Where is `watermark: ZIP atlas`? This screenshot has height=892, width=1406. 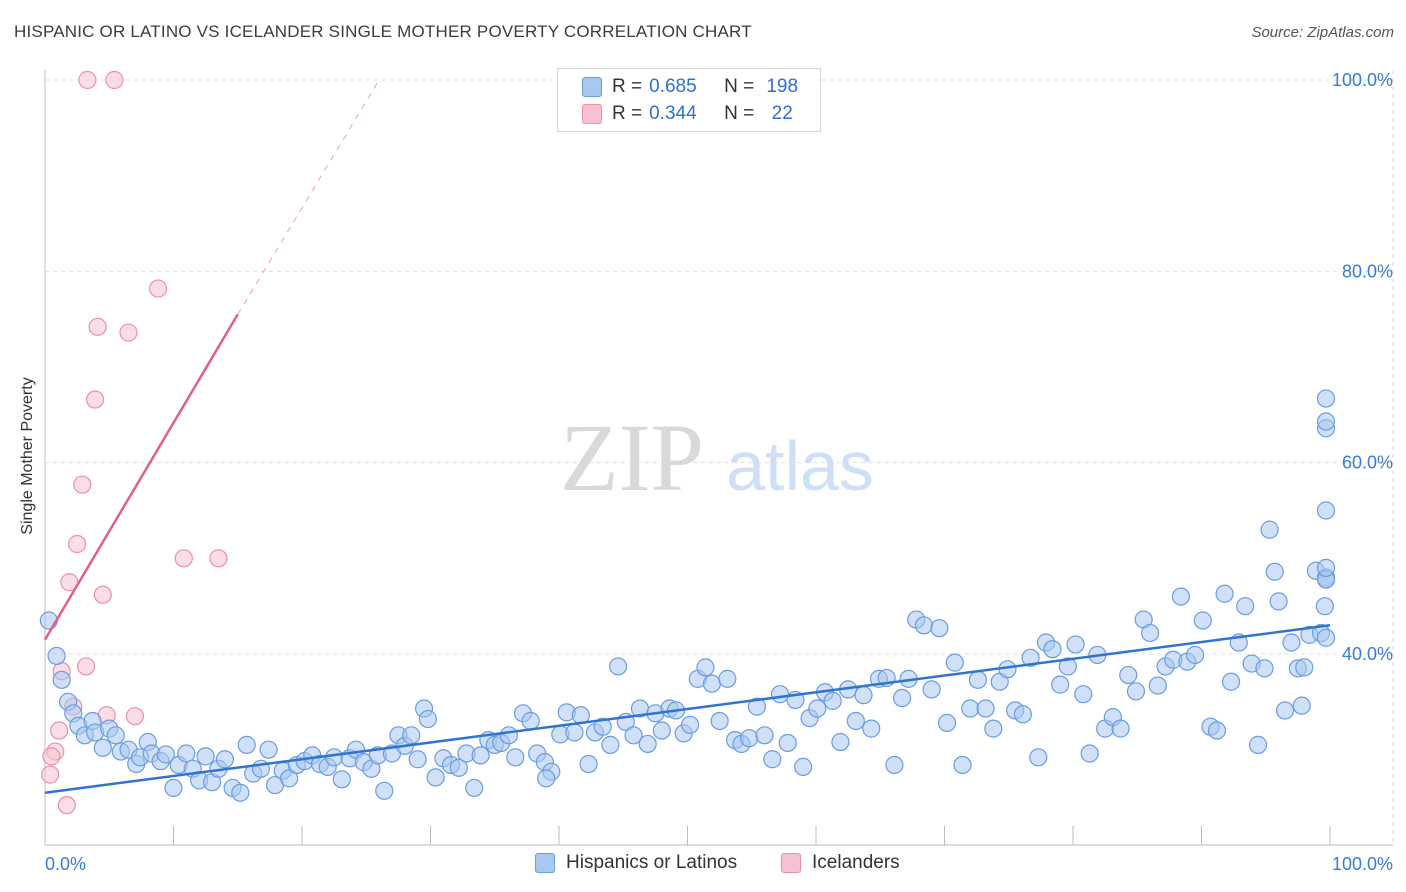 watermark: ZIP atlas is located at coordinates (717, 457).